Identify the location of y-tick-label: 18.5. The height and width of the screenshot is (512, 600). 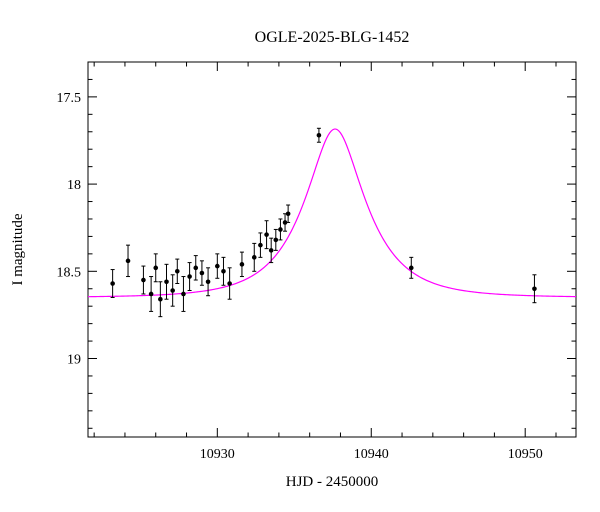
(69, 272).